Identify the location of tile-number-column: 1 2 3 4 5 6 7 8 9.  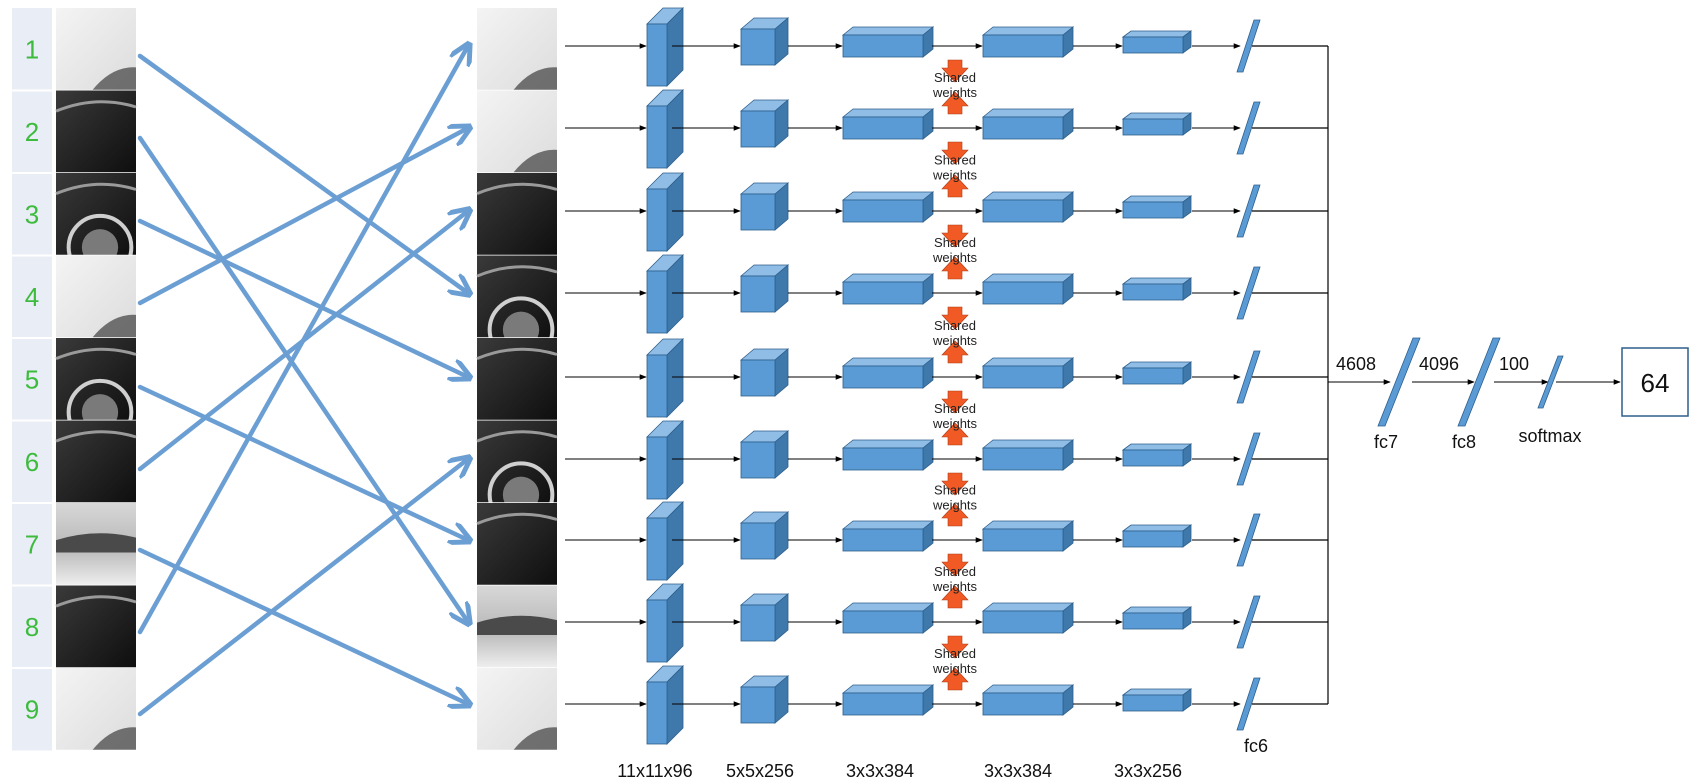
(32, 379).